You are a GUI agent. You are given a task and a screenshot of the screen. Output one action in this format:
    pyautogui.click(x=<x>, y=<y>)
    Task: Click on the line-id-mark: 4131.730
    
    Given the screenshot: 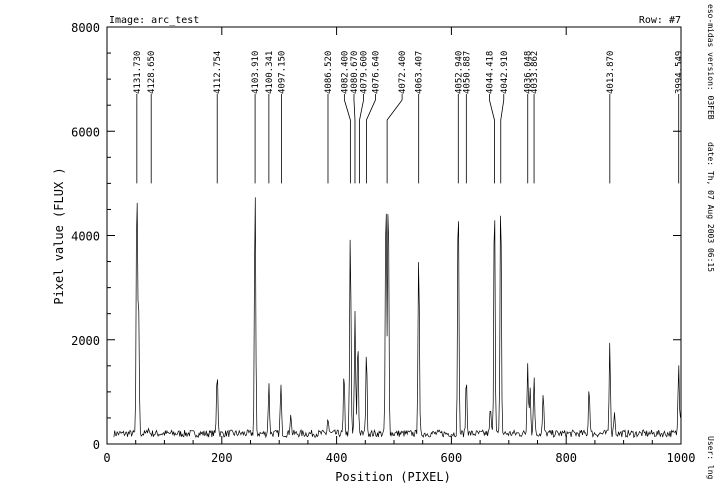 What is the action you would take?
    pyautogui.click(x=138, y=117)
    